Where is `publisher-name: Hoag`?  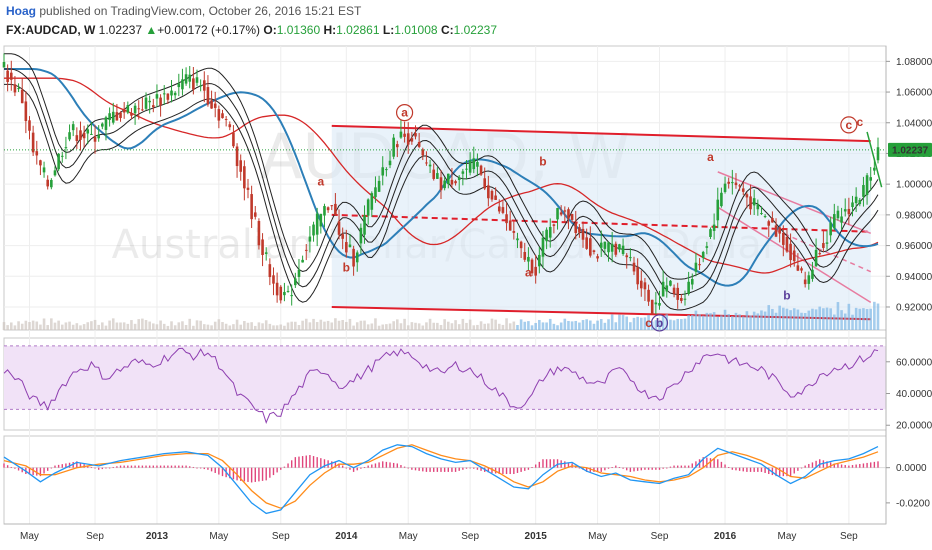 publisher-name: Hoag is located at coordinates (21, 11).